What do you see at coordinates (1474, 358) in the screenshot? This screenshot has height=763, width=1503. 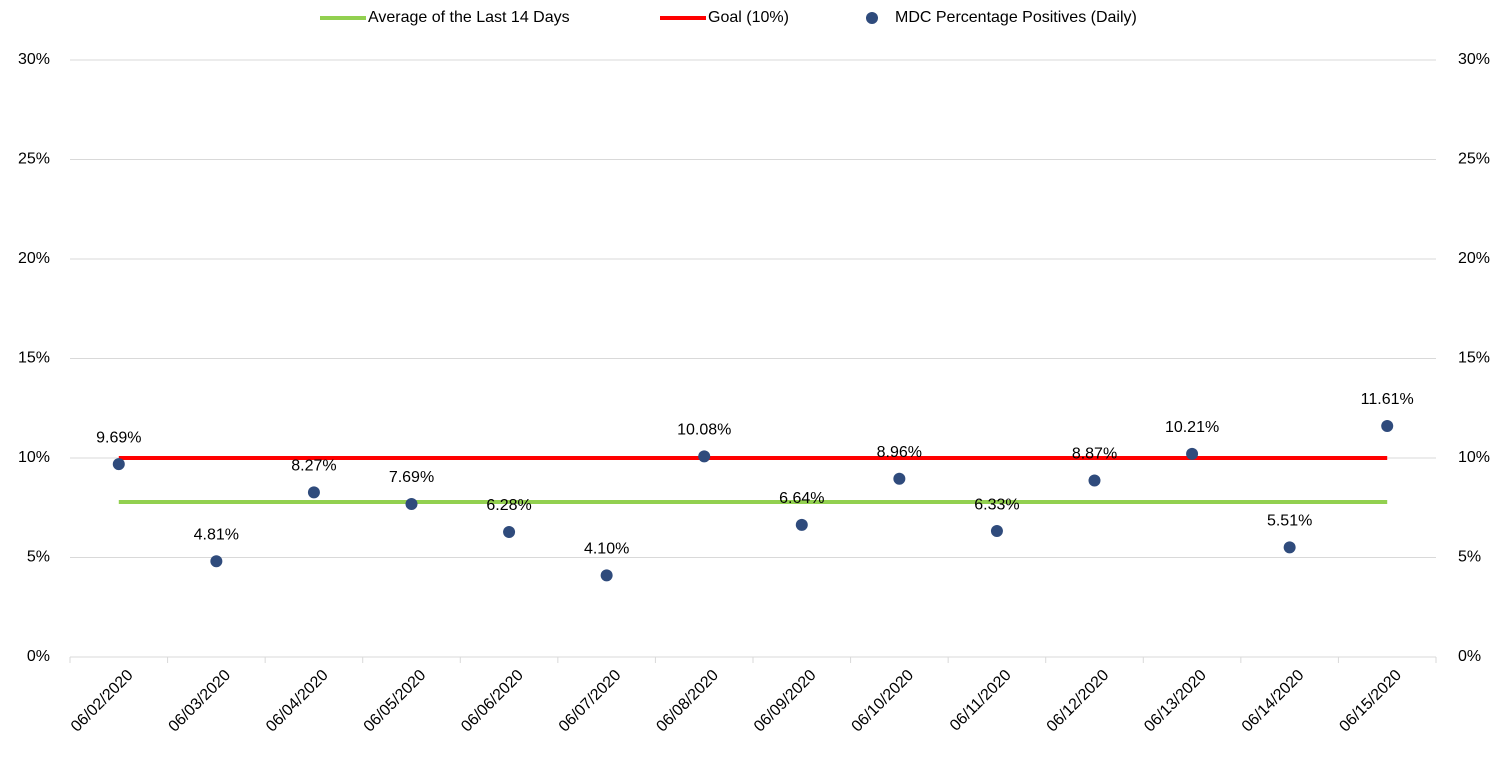 I see `y2-tick-label: 15%` at bounding box center [1474, 358].